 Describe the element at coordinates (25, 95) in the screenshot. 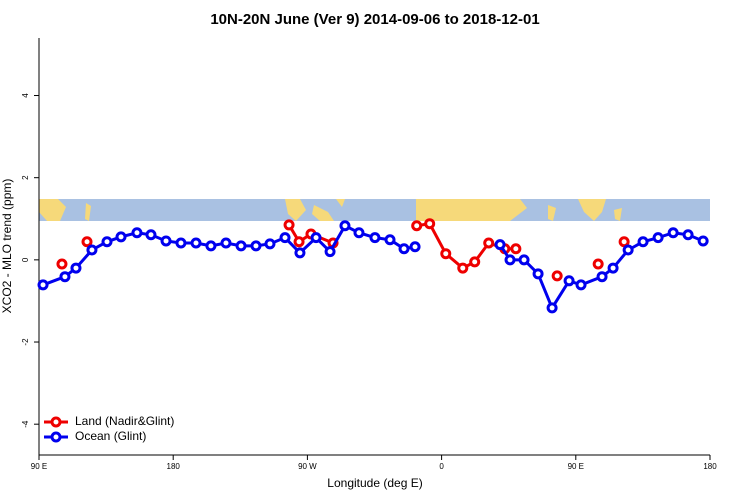

I see `y-tick-label: 4` at that location.